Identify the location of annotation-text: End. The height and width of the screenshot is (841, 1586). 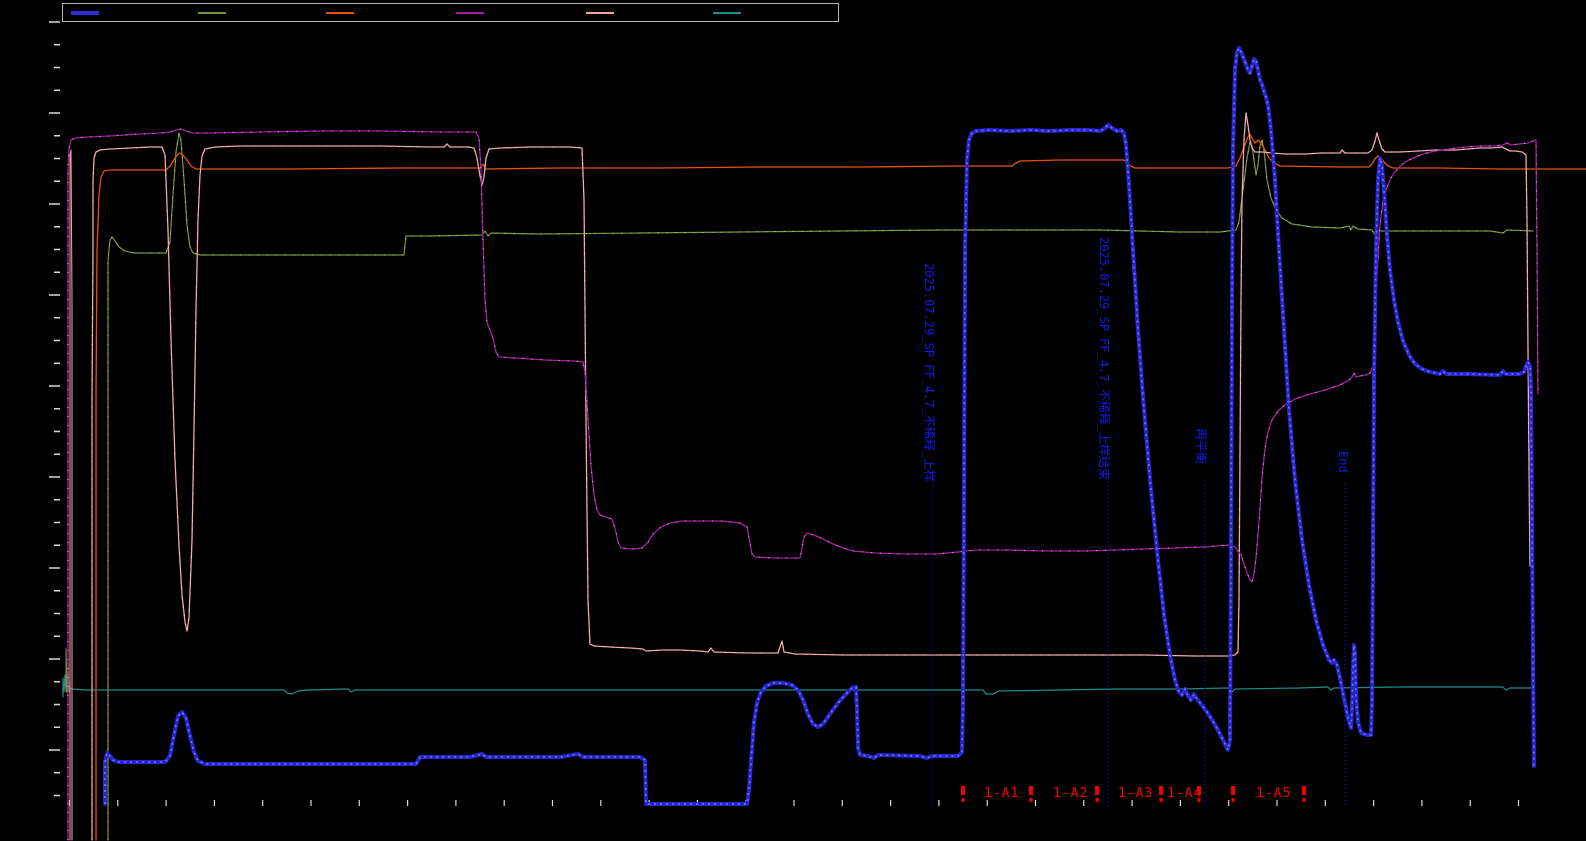
(1343, 462).